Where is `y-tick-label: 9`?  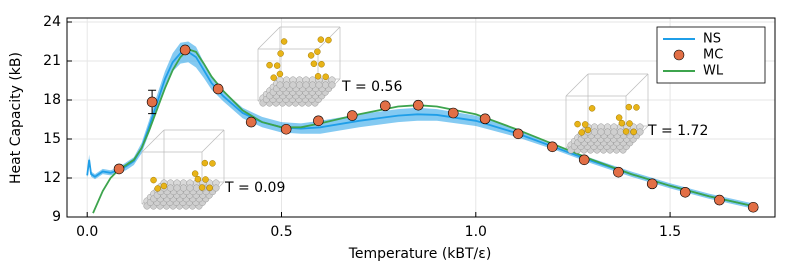 y-tick-label: 9 is located at coordinates (56, 217).